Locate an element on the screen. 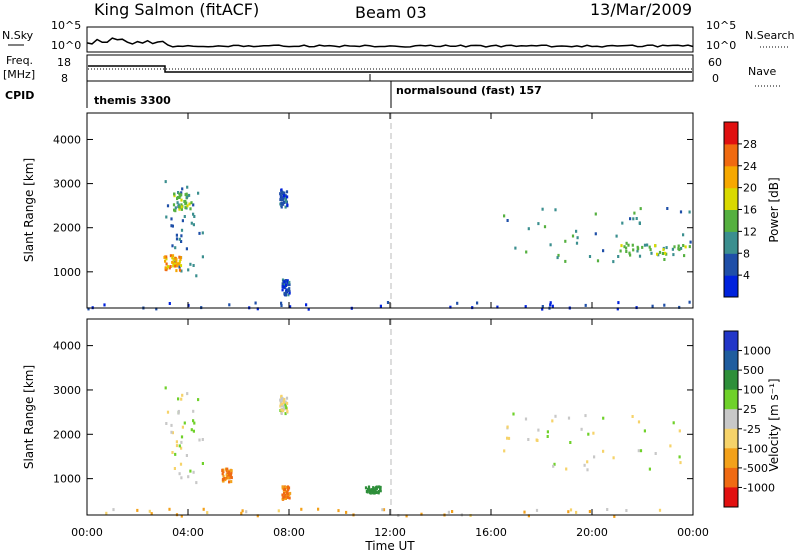 This screenshot has height=554, width=800. velocity-colorbar-tick: 100 is located at coordinates (753, 390).